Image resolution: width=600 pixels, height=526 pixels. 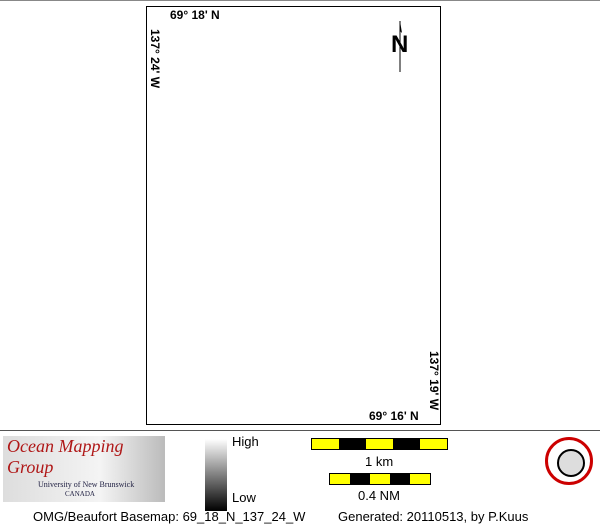 What do you see at coordinates (379, 461) in the screenshot?
I see `scale-km-label: 1 km` at bounding box center [379, 461].